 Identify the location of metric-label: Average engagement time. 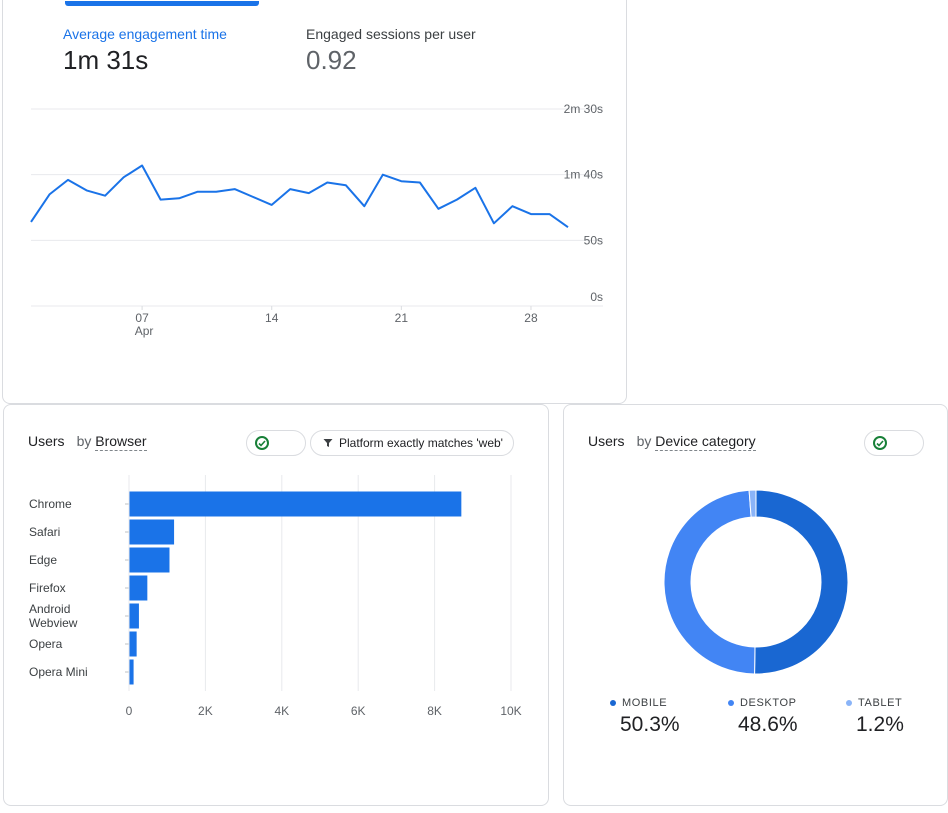
(145, 34).